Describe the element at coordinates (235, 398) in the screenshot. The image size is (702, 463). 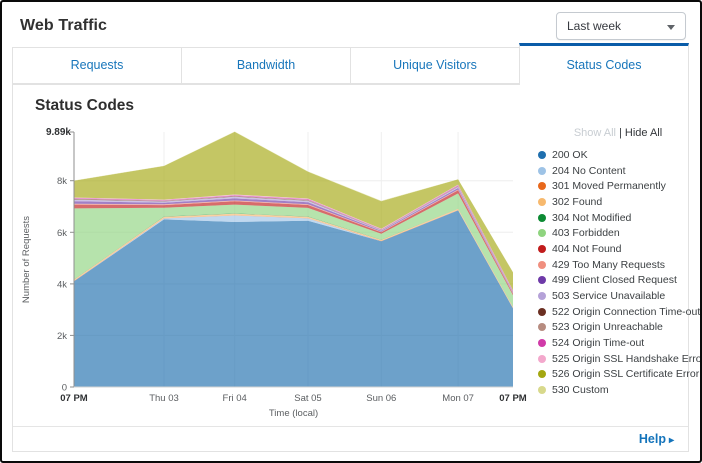
I see `svg-text: Fri 04` at that location.